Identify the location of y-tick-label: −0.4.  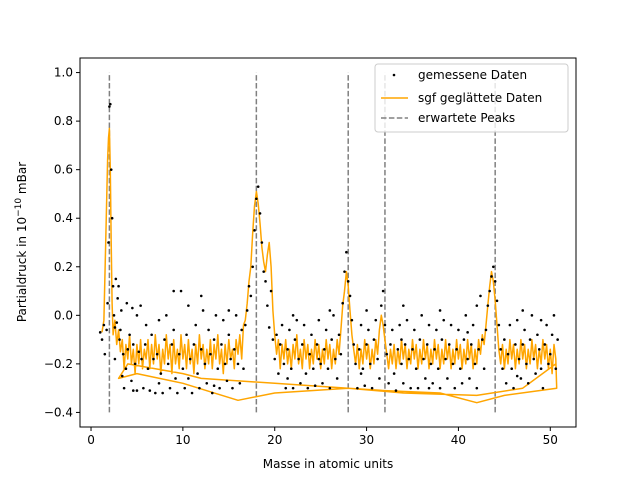
(58, 412).